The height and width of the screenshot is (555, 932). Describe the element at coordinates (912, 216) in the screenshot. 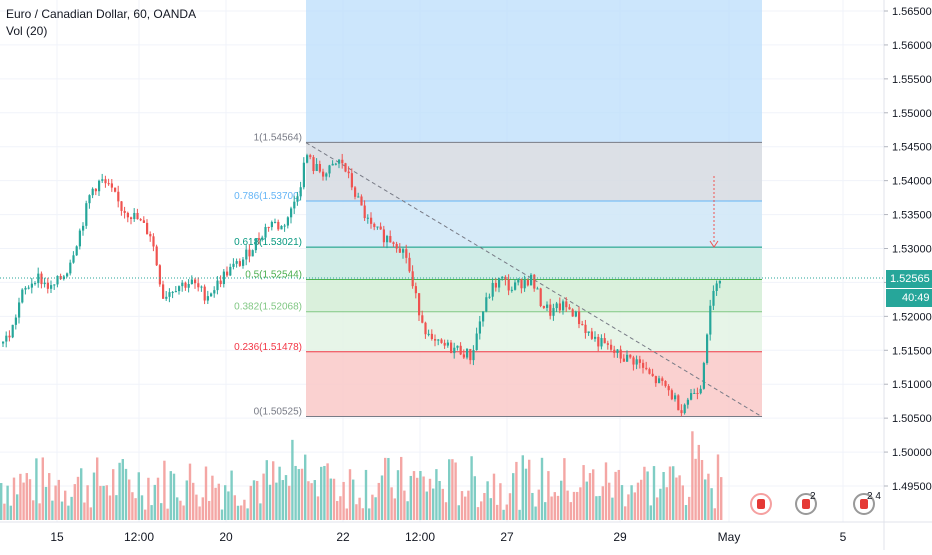

I see `price-tick-label: 1.53500` at that location.